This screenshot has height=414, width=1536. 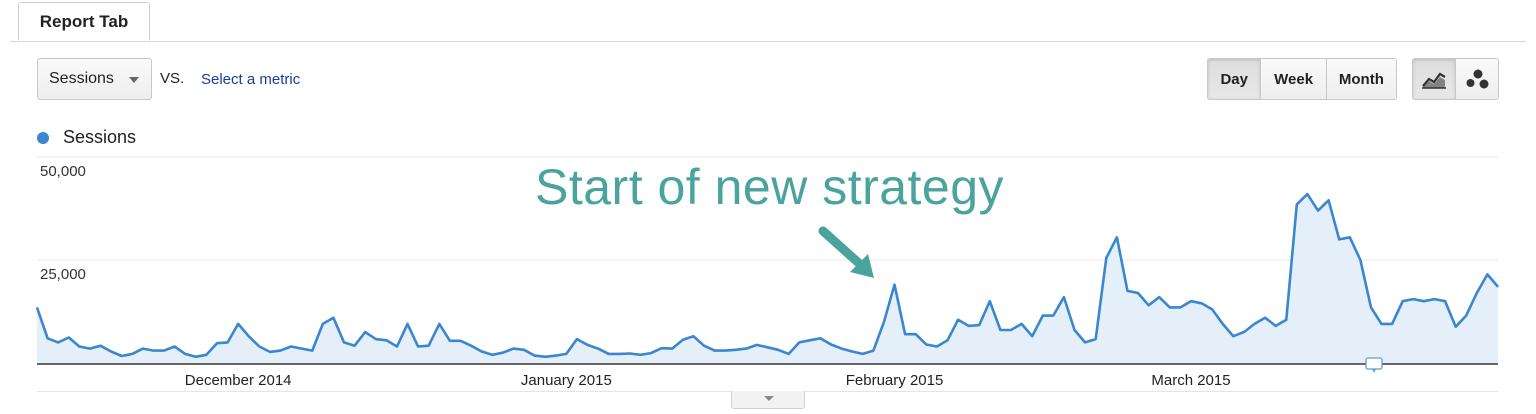 What do you see at coordinates (1293, 79) in the screenshot?
I see `week-button: Week` at bounding box center [1293, 79].